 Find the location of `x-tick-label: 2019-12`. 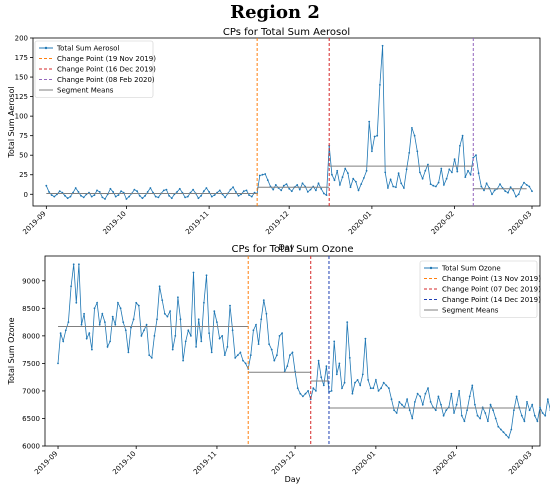

x-tick-label: 2019-12 is located at coordinates (277, 223).